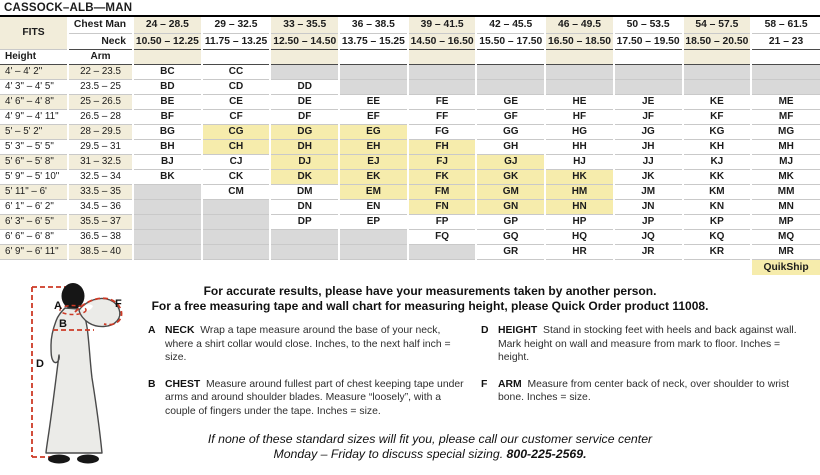  What do you see at coordinates (510, 237) in the screenshot?
I see `size-cell: GQ` at bounding box center [510, 237].